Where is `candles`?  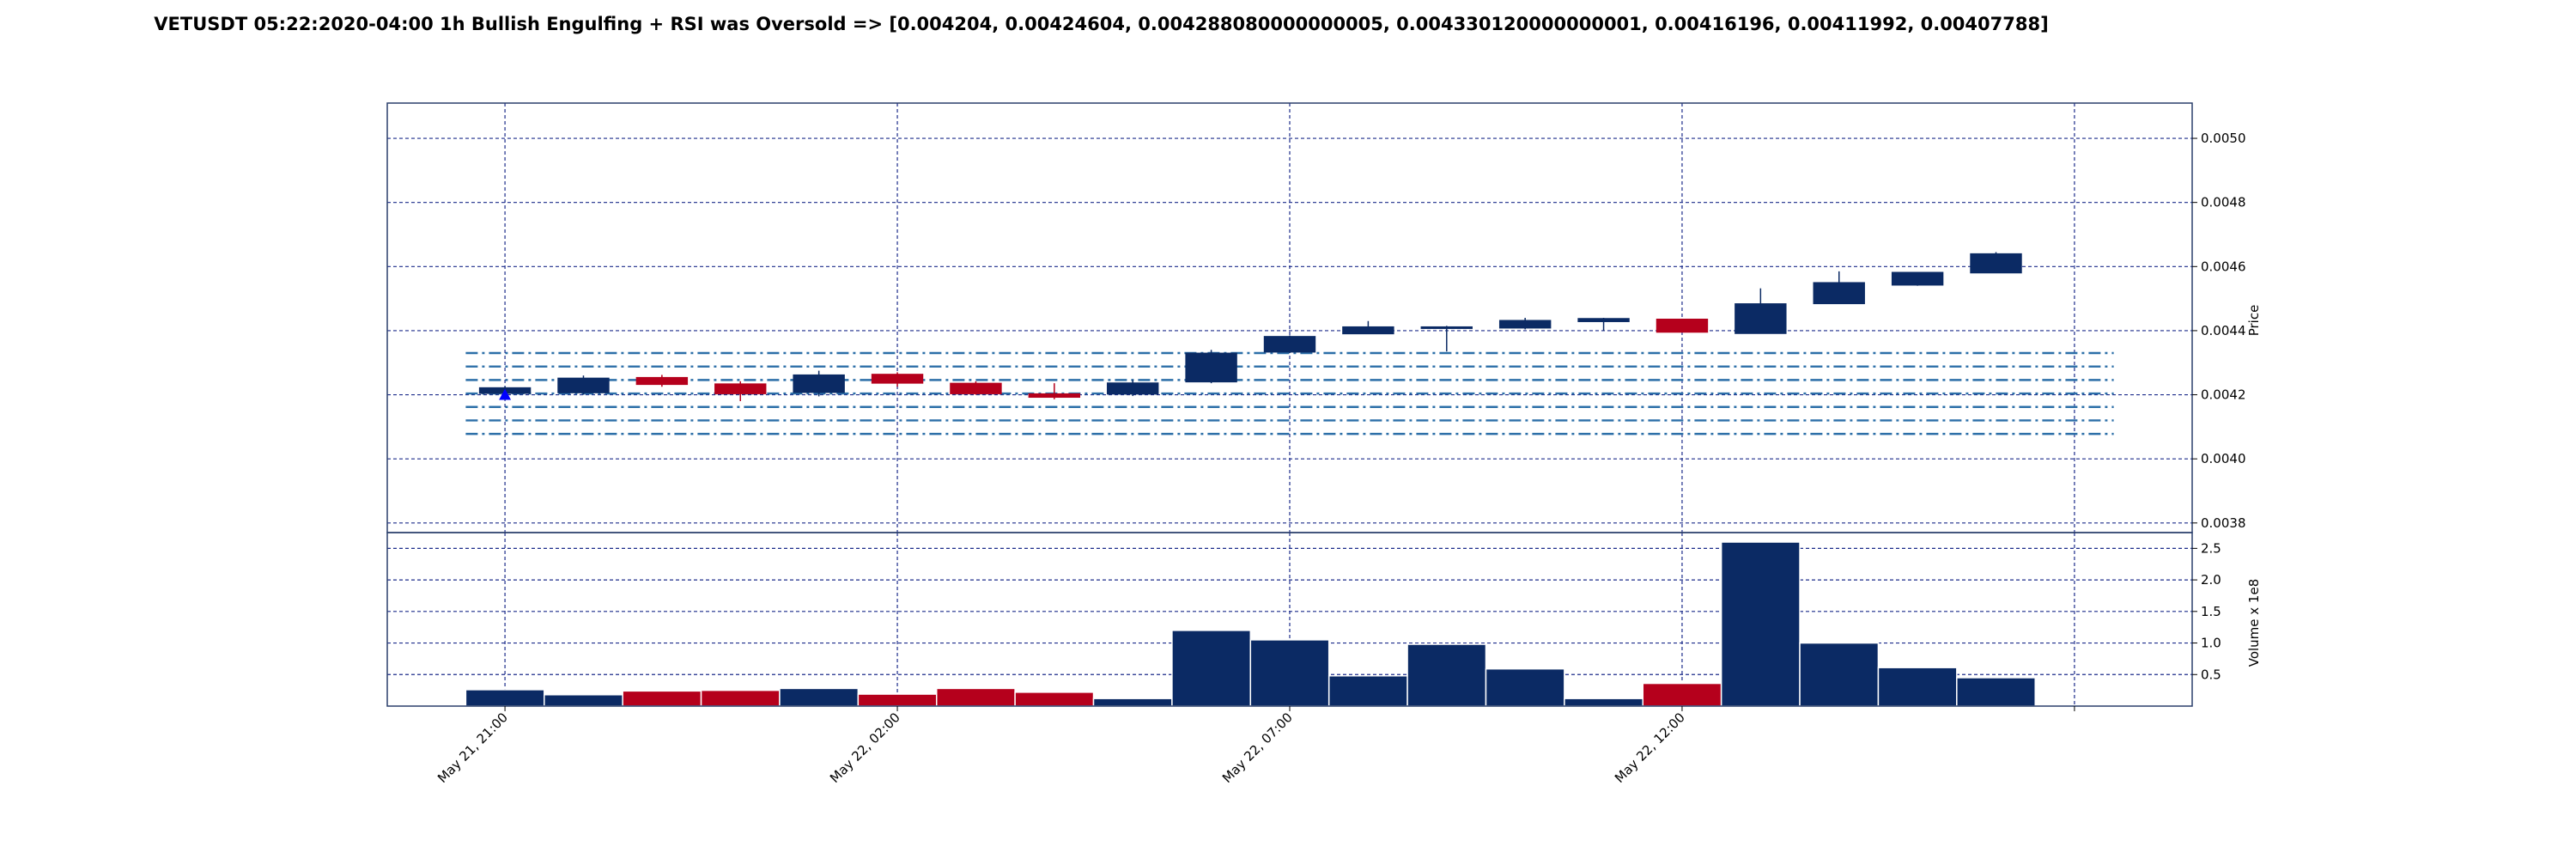 candles is located at coordinates (1250, 327).